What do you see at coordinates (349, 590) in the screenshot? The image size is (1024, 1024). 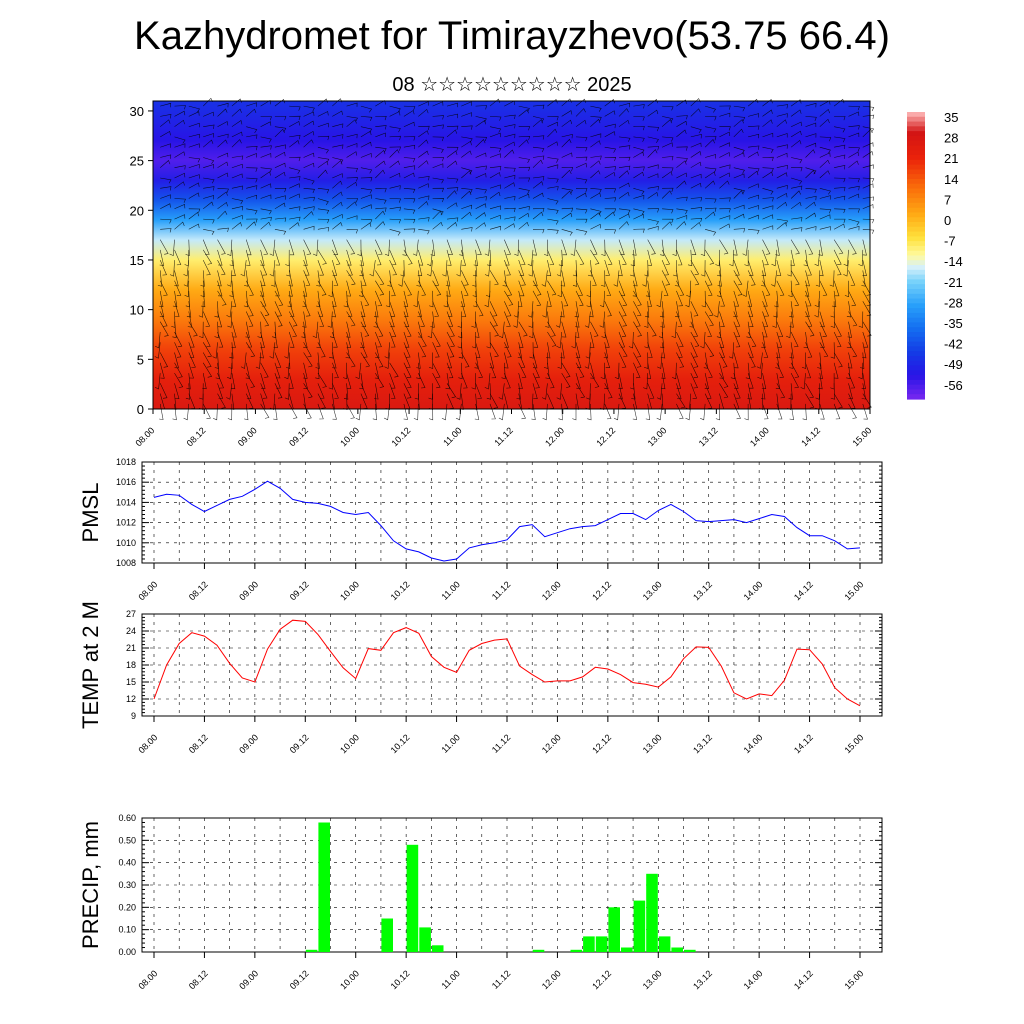 I see `x-tick-label: 10.00` at bounding box center [349, 590].